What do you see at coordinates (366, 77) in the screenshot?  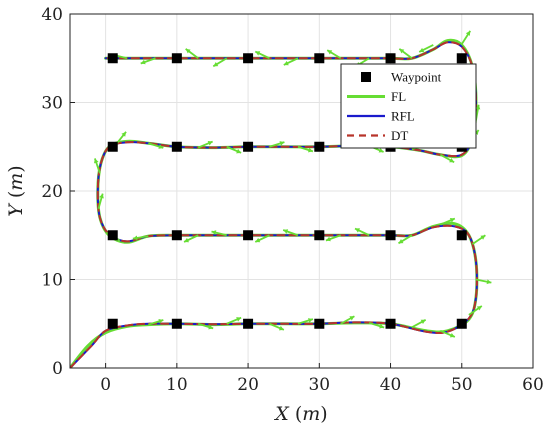 I see `legend-marker-waypoint` at bounding box center [366, 77].